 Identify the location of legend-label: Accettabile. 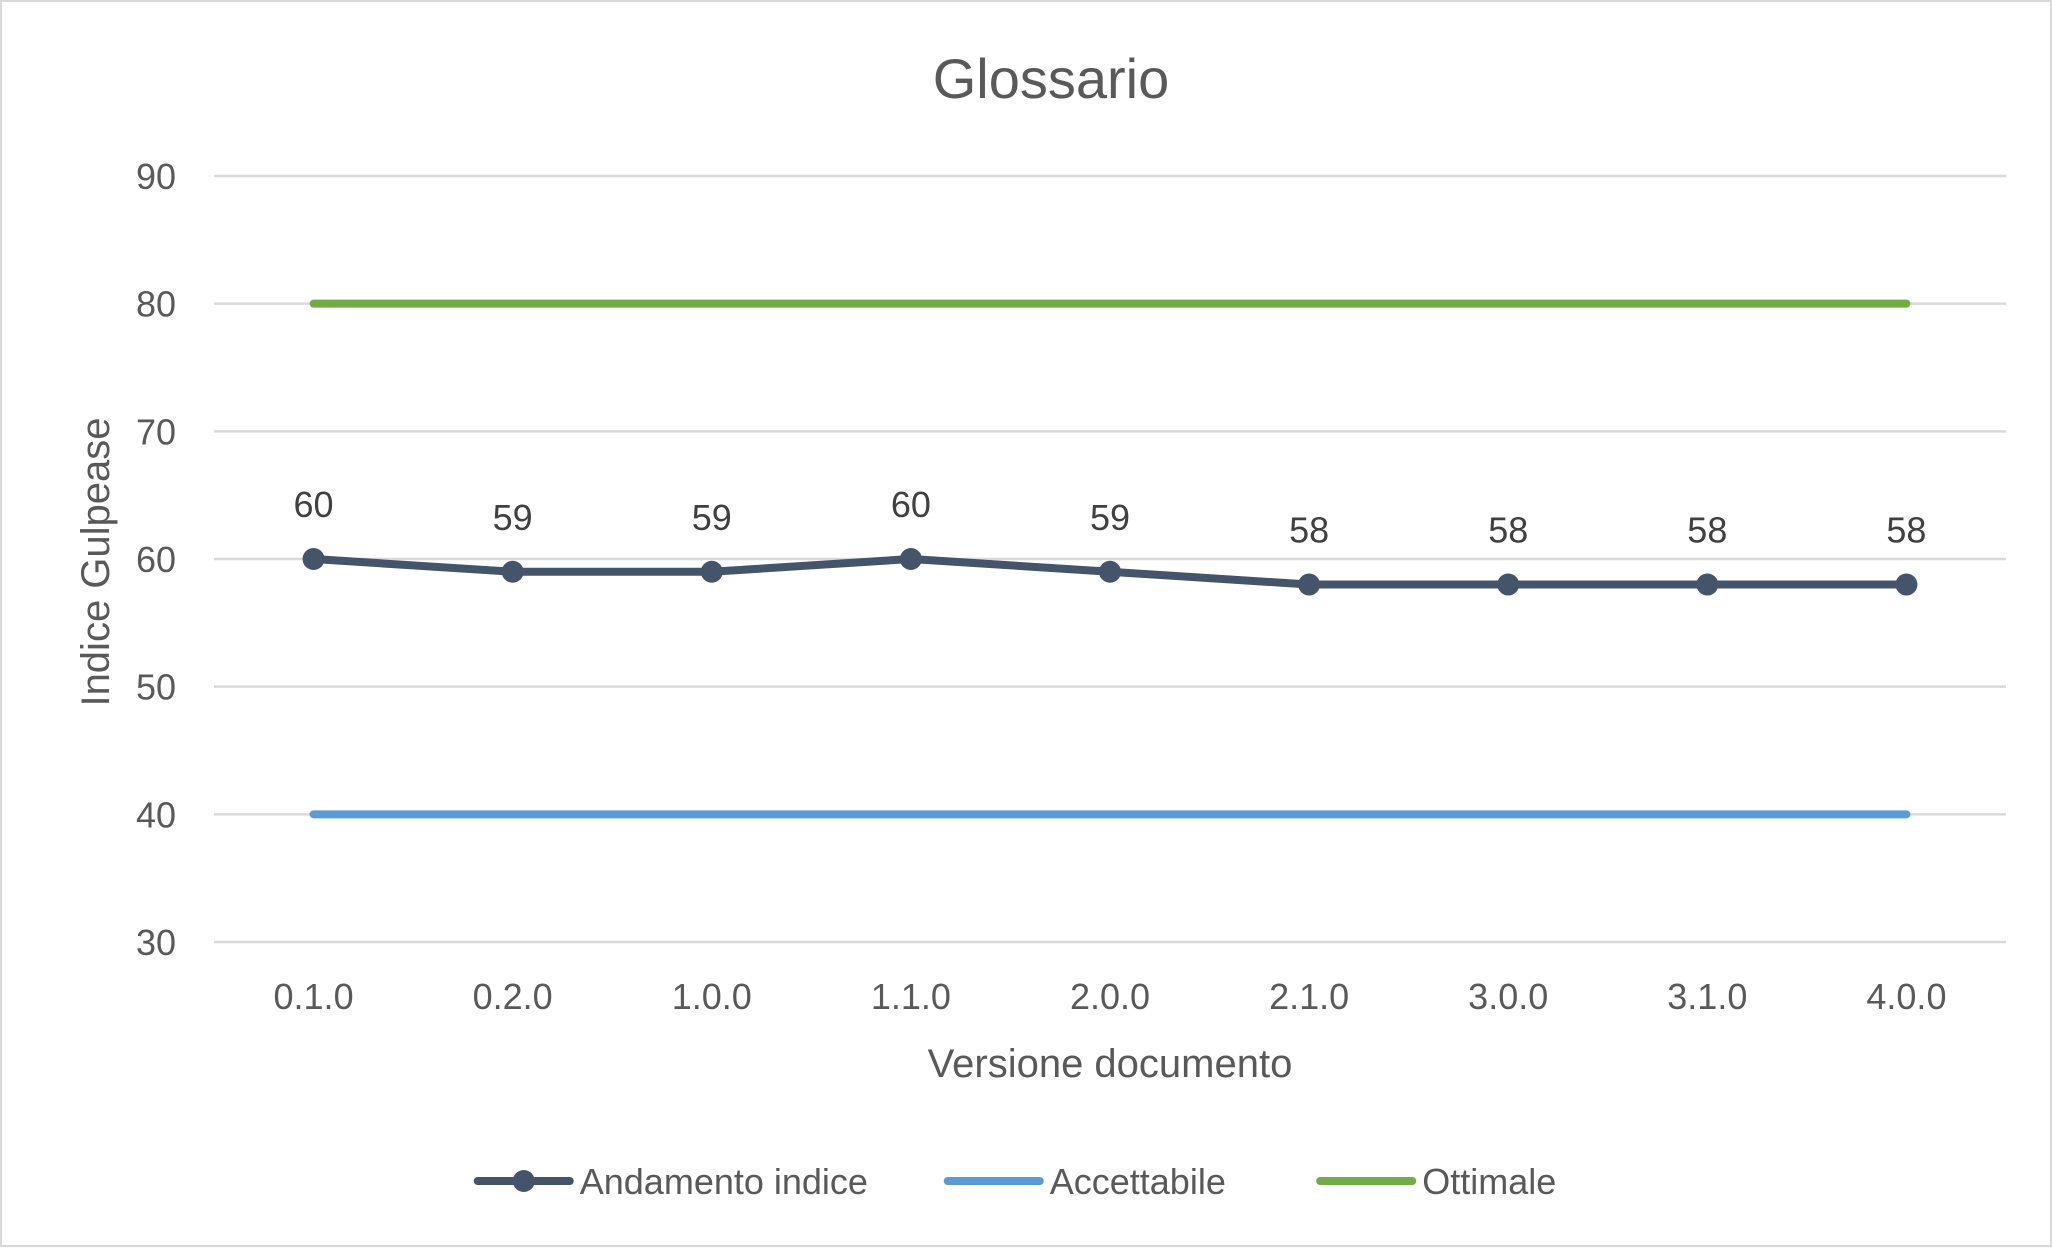
(1138, 1181).